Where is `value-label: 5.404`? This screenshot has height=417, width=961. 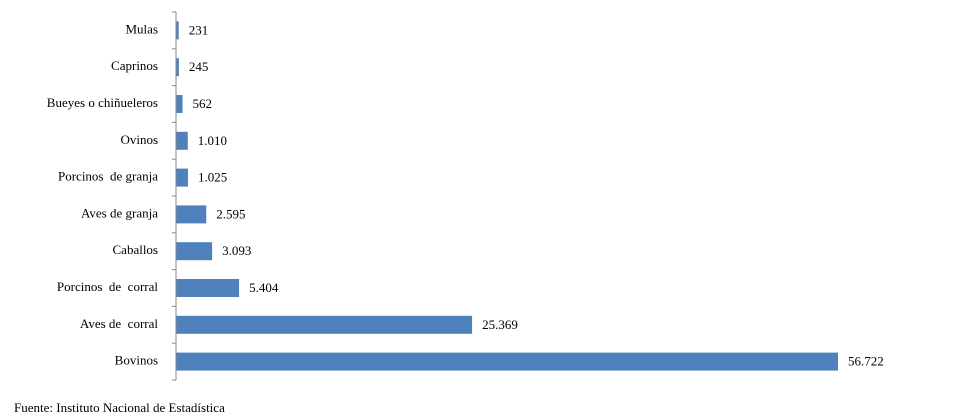 value-label: 5.404 is located at coordinates (264, 287).